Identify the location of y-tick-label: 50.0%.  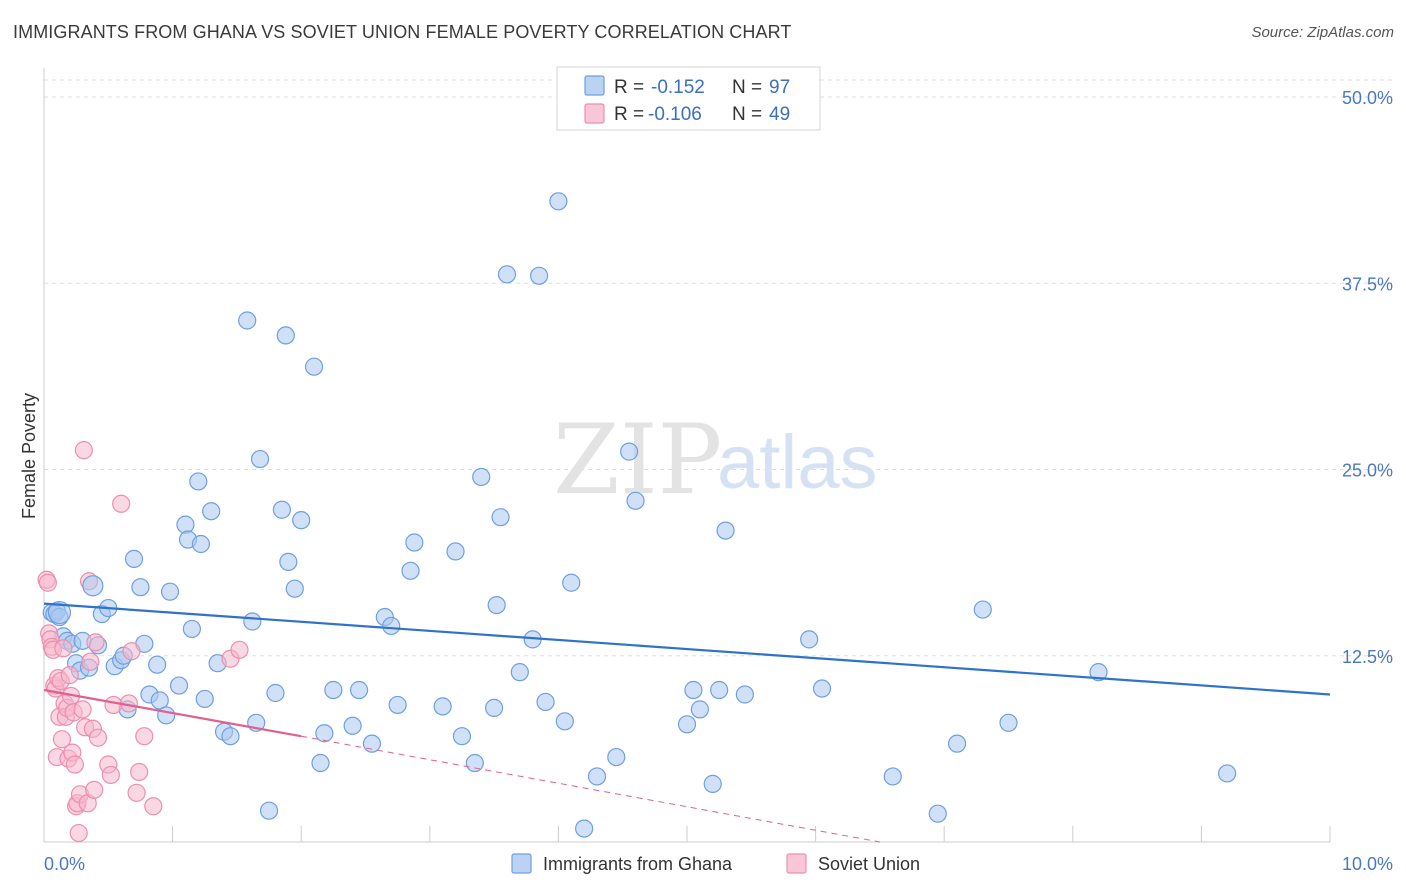
(1367, 98).